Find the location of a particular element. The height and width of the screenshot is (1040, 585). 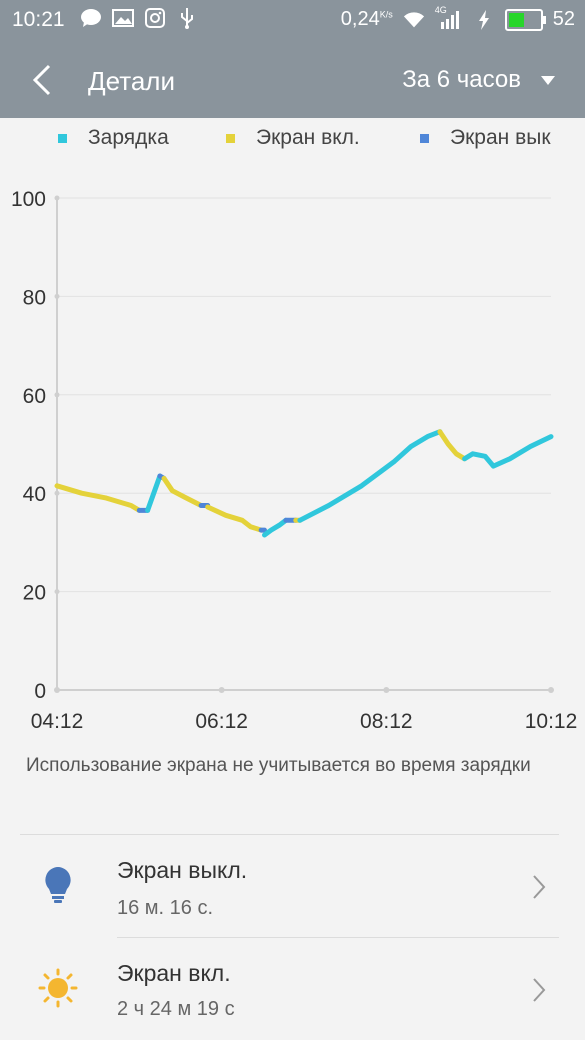

x-tick-label: 10:12 is located at coordinates (551, 721).